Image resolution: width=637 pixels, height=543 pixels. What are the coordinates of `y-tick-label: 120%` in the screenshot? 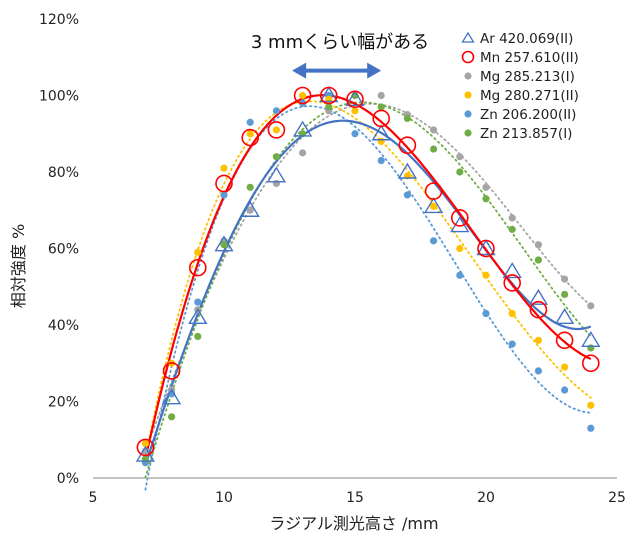 It's located at (59, 20).